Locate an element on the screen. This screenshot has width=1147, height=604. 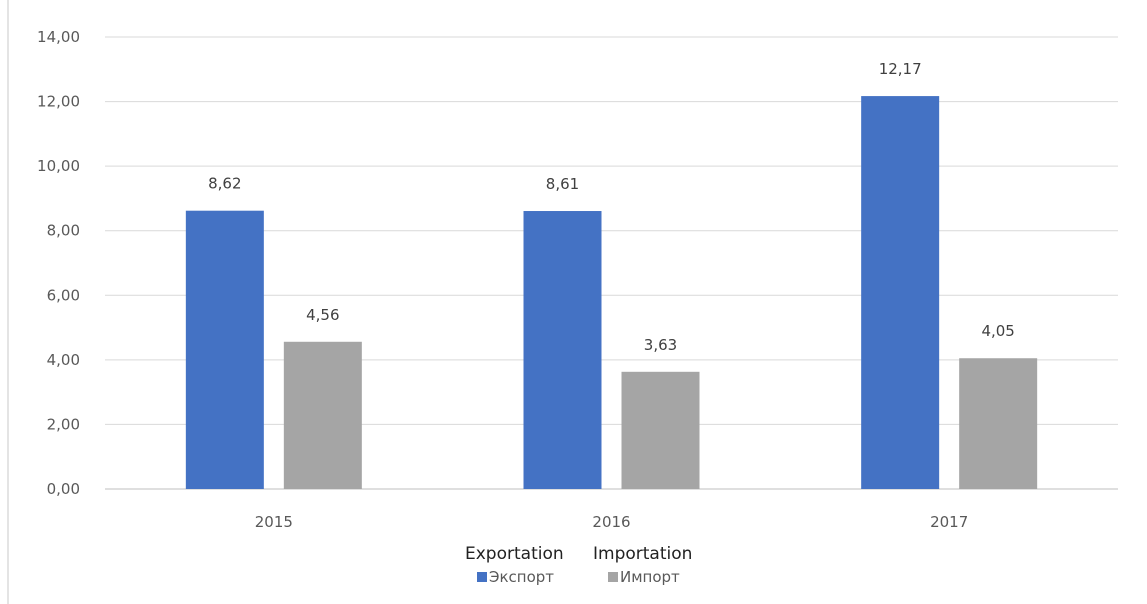
y-tick-label: 4,00 is located at coordinates (63, 360).